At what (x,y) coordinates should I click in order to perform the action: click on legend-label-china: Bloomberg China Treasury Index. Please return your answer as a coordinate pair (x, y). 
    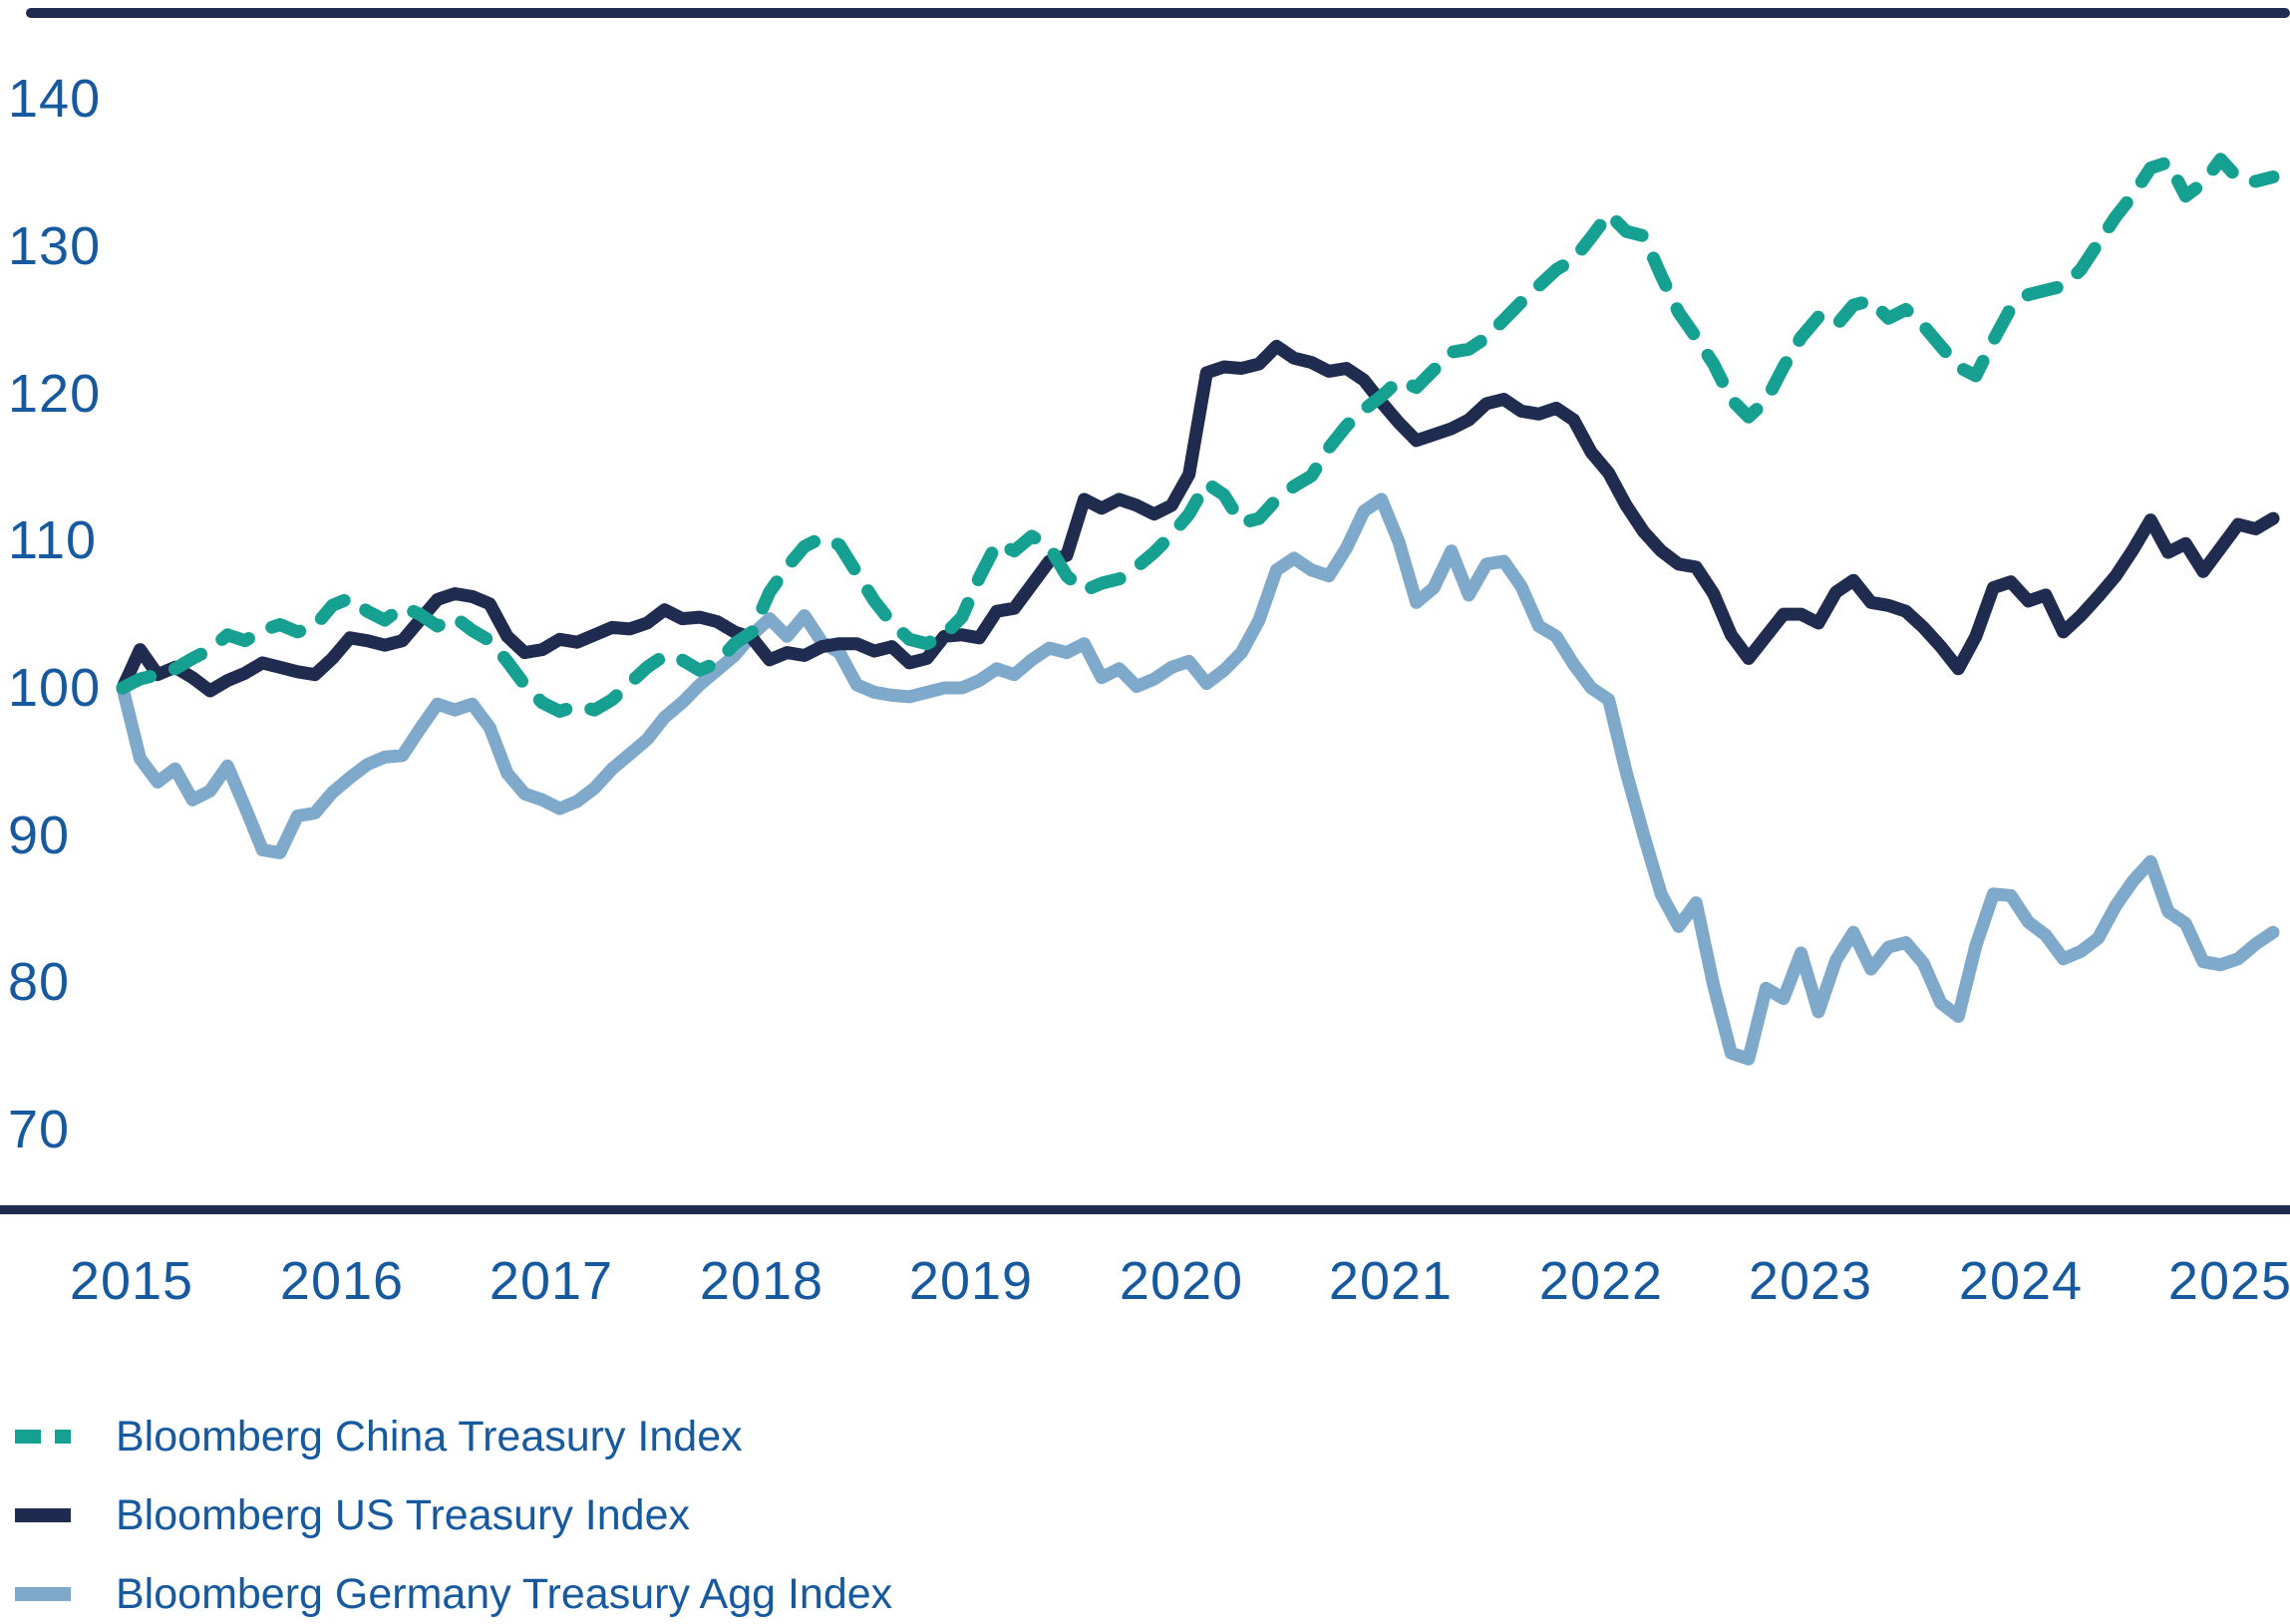
    Looking at the image, I should click on (429, 1437).